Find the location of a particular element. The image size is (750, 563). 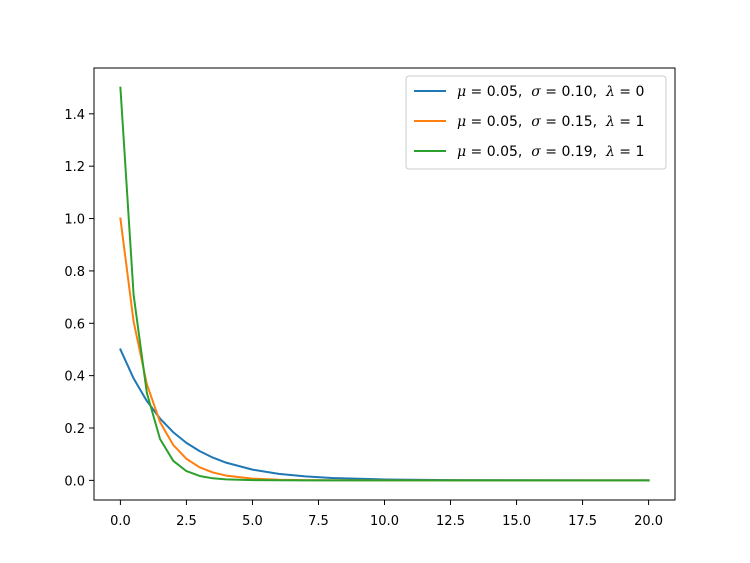

legend-box is located at coordinates (536, 122).